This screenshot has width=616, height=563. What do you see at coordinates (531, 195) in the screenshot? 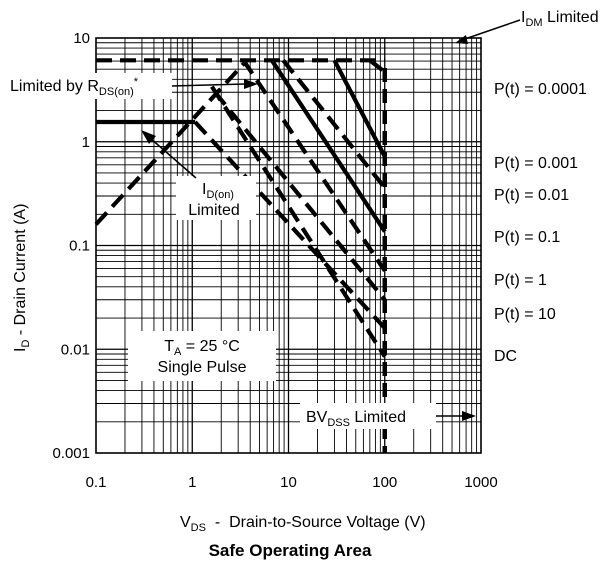
I see `pt-01-label: P(t) = 0.01` at bounding box center [531, 195].